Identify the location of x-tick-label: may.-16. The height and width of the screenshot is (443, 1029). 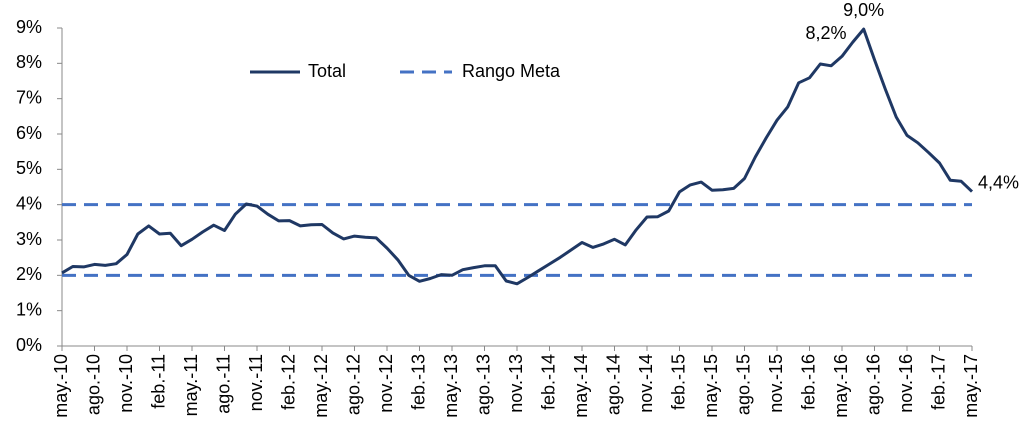
(841, 386).